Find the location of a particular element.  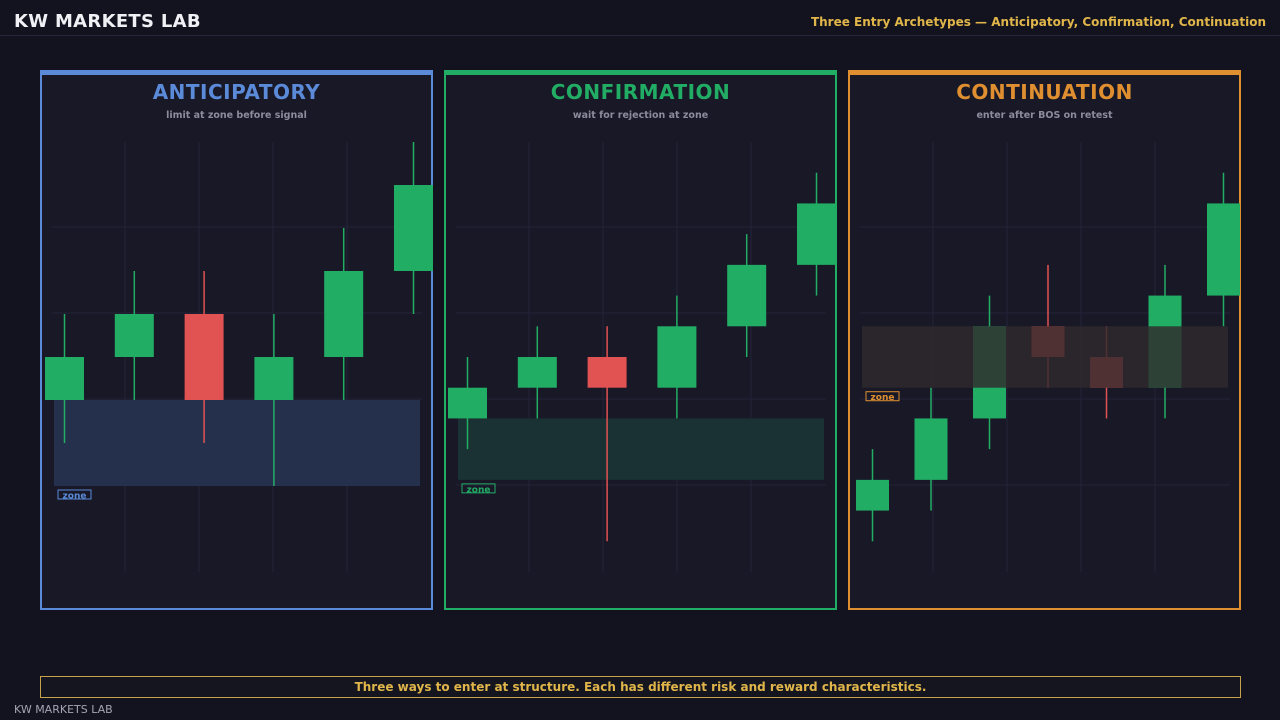

panel-title: CONFIRMATION is located at coordinates (640, 92).